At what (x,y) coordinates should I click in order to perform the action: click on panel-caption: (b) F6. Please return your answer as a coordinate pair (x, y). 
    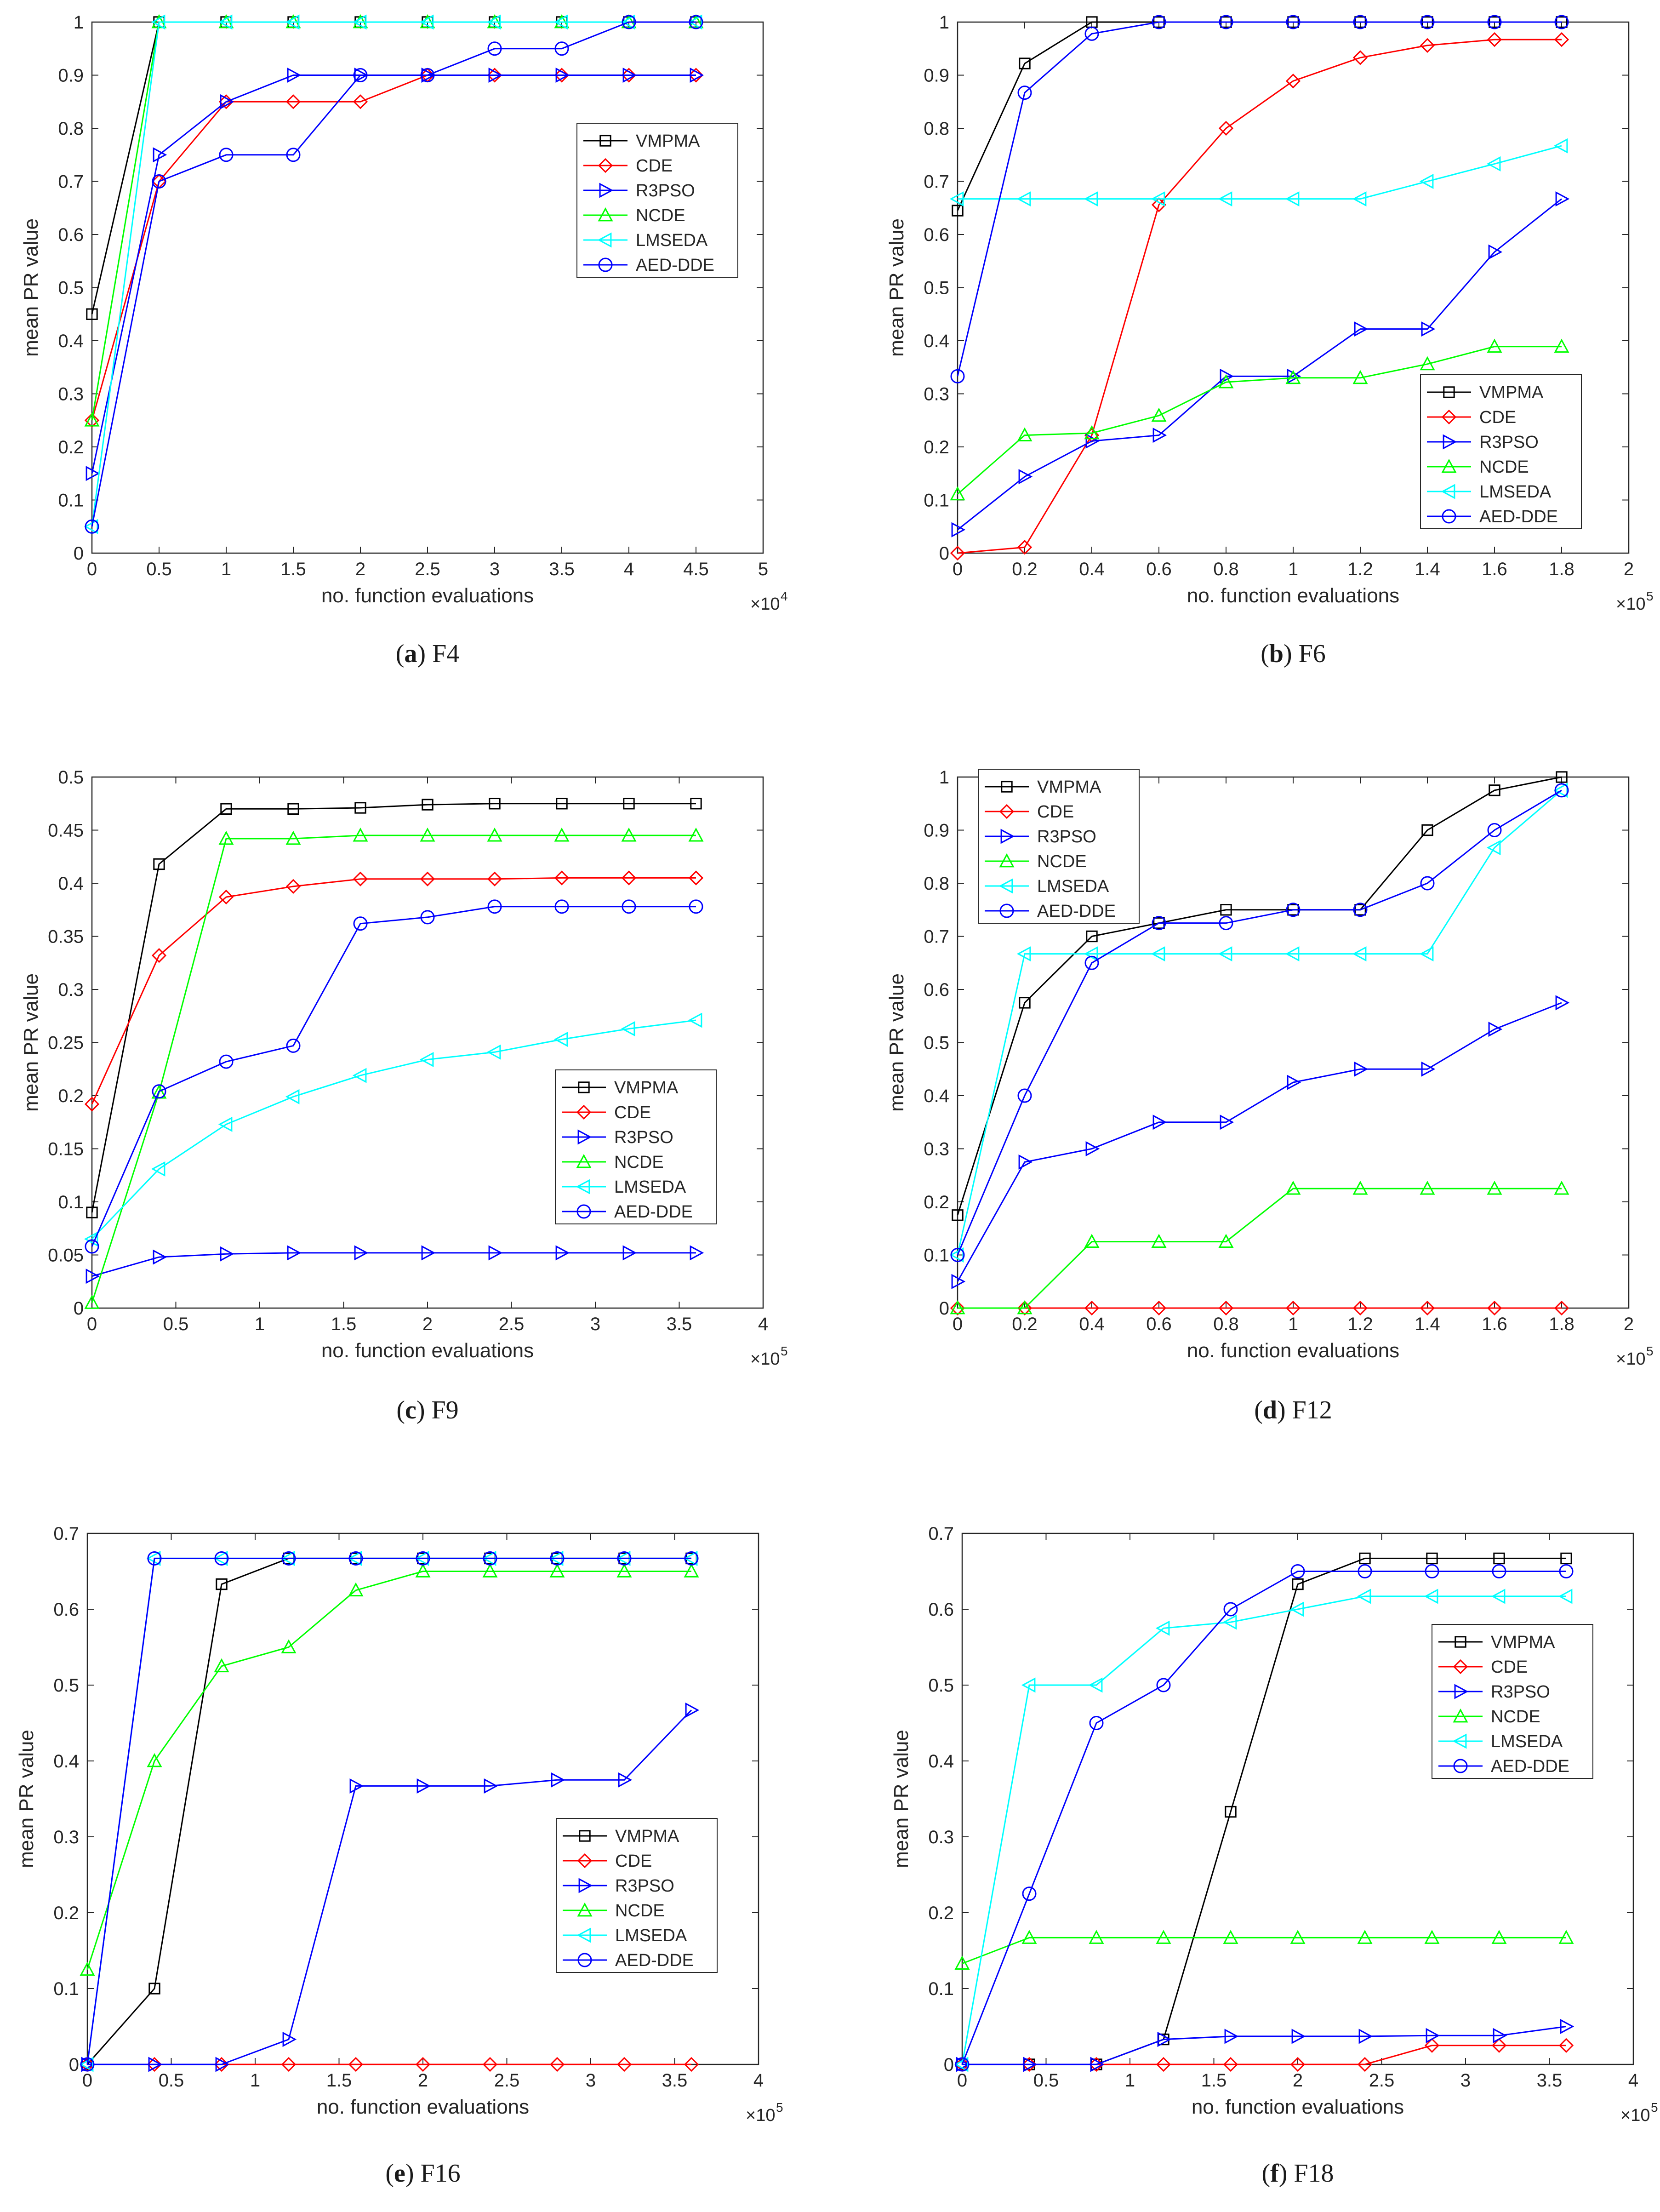
    Looking at the image, I should click on (1293, 654).